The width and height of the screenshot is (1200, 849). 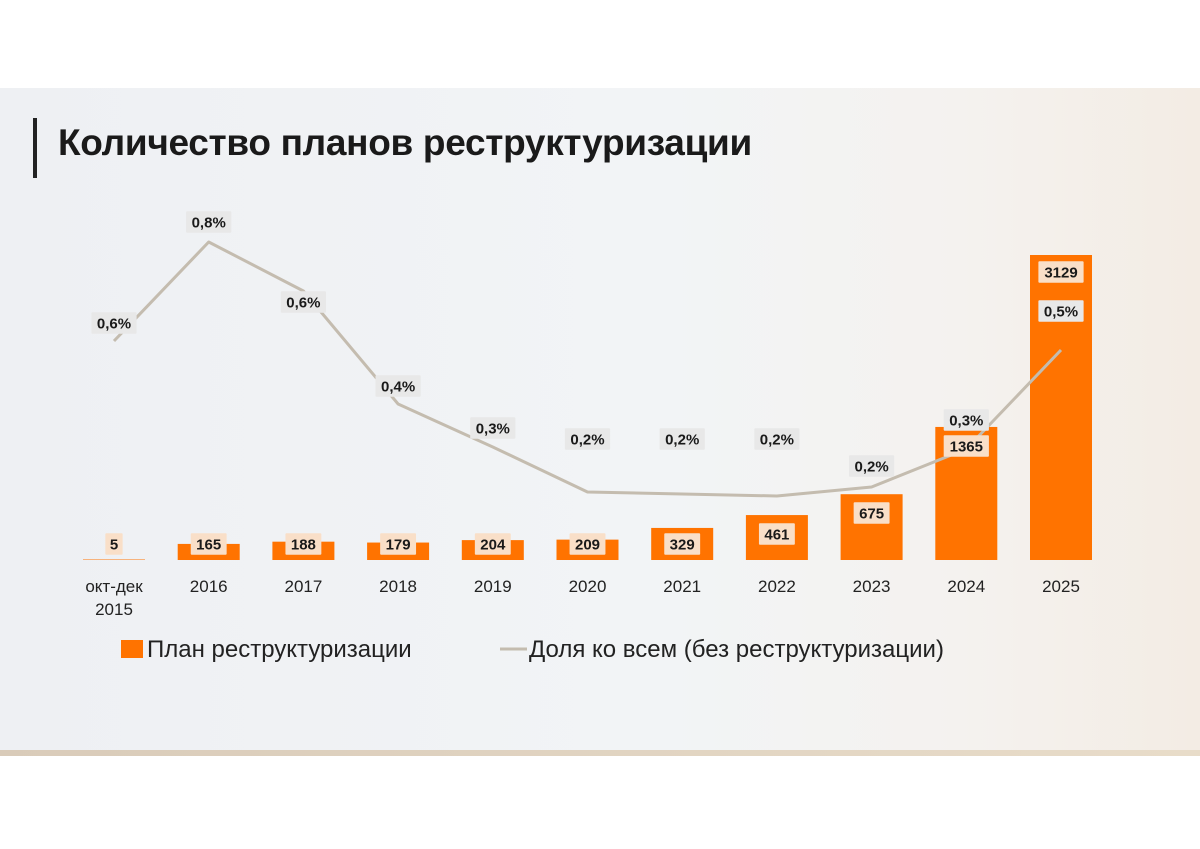 What do you see at coordinates (132, 649) in the screenshot?
I see `legend-bar-swatch` at bounding box center [132, 649].